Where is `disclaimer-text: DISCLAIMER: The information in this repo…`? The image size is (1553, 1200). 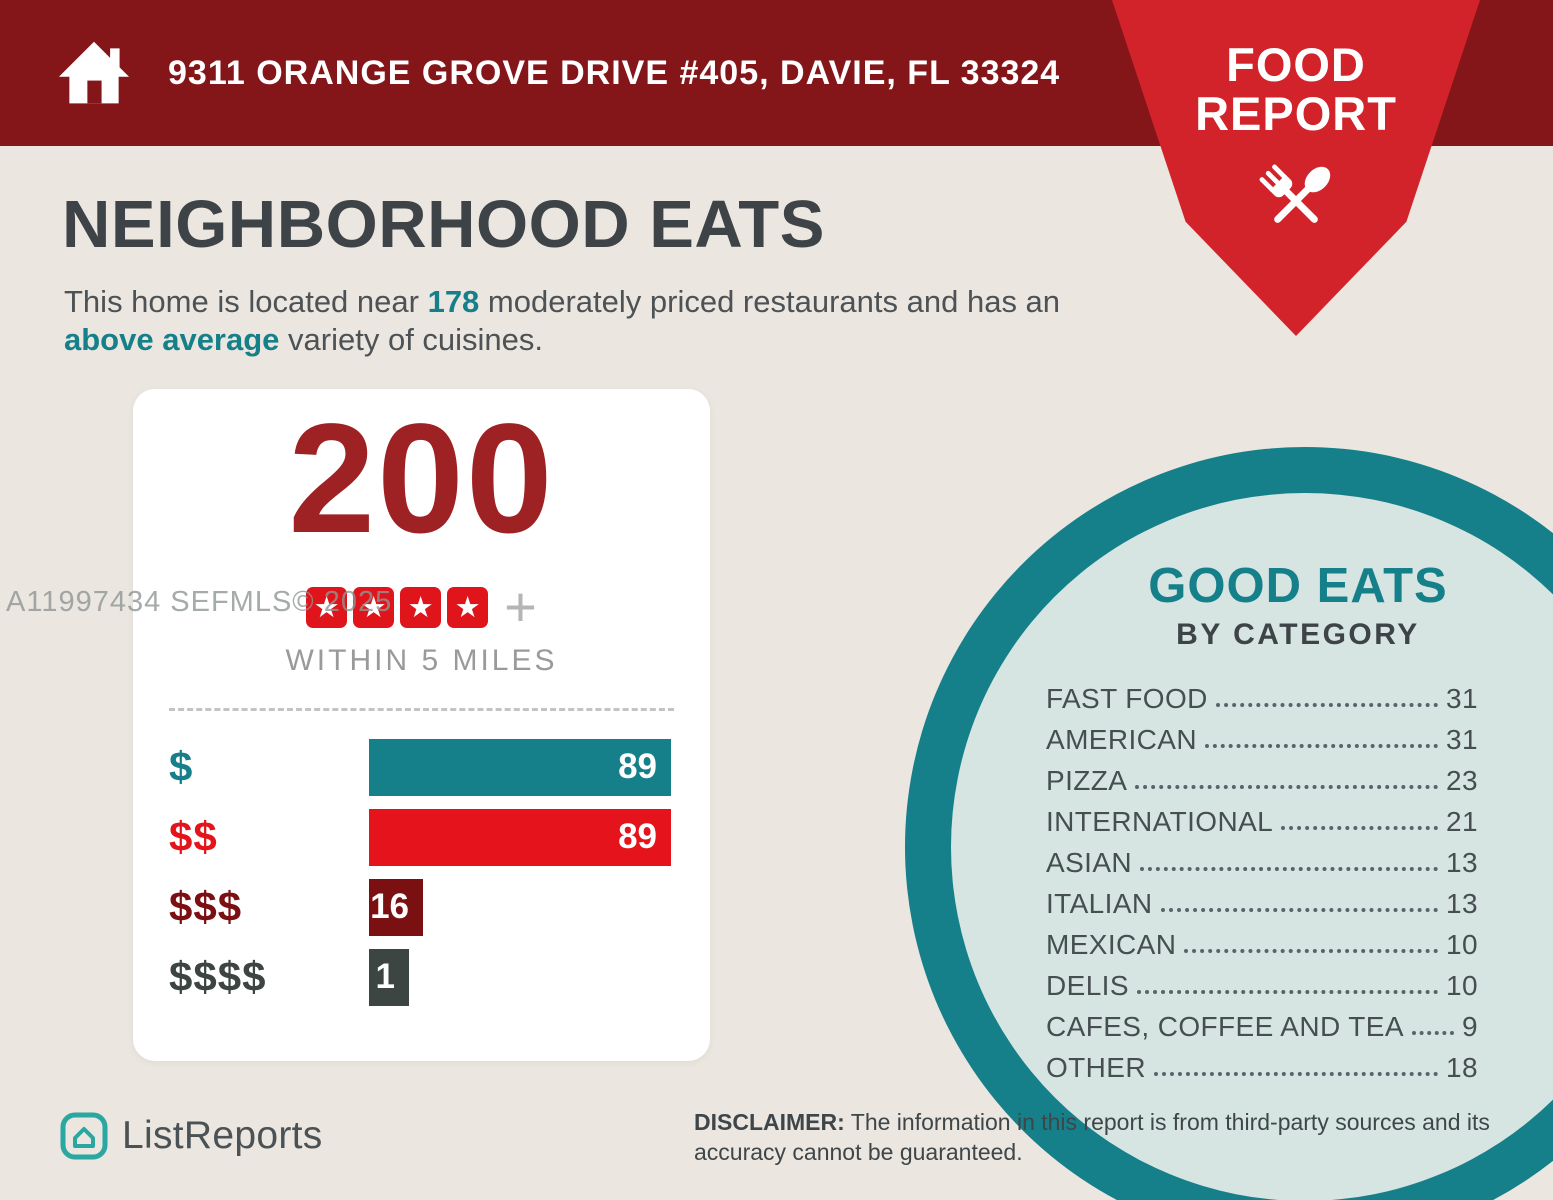
disclaimer-text: DISCLAIMER: The information in this repo… is located at coordinates (1103, 1138).